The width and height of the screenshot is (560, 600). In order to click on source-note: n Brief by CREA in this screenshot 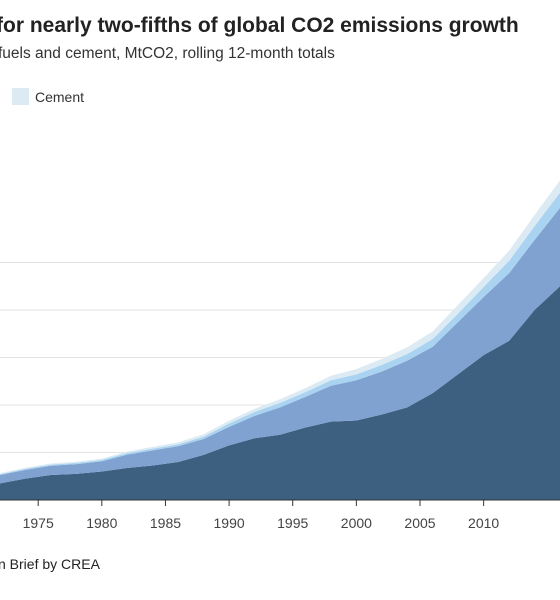, I will do `click(50, 564)`.